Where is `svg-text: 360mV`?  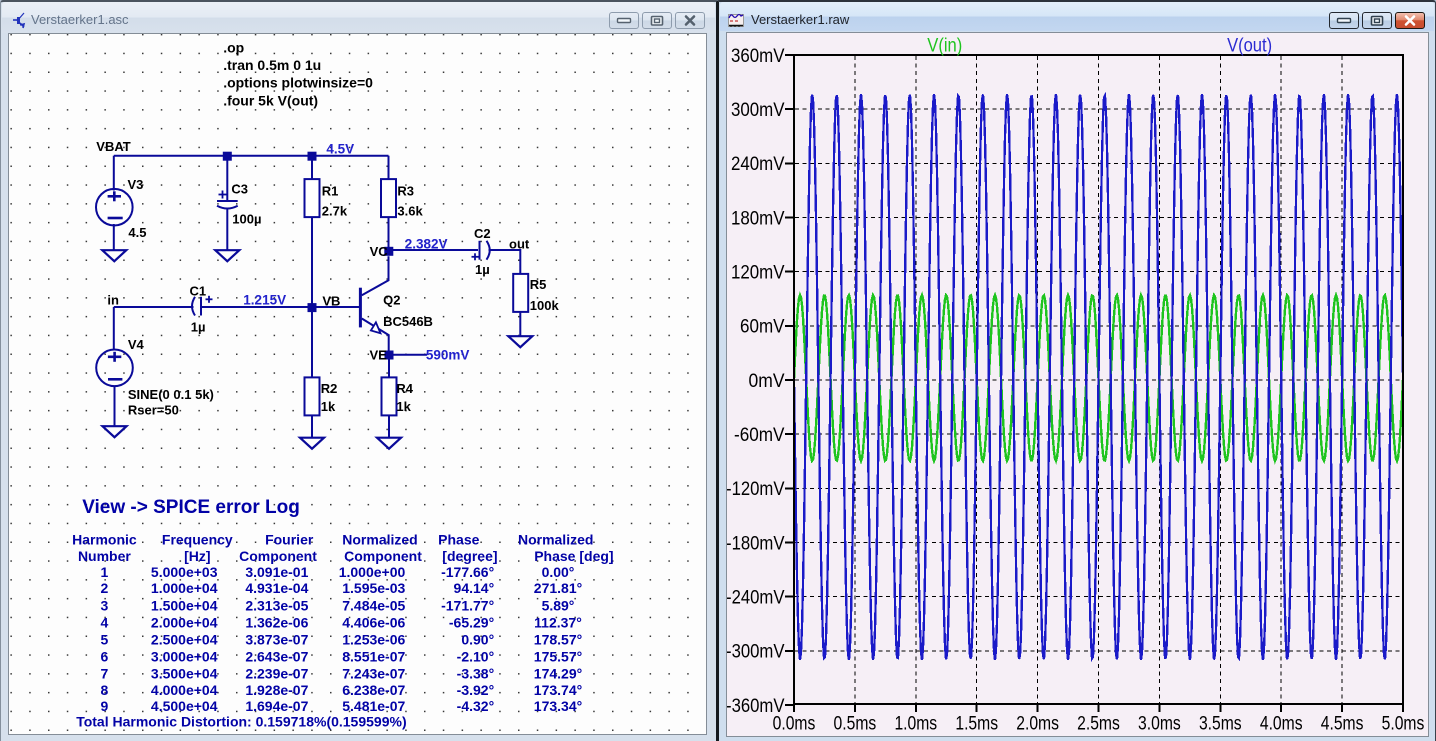
svg-text: 360mV is located at coordinates (758, 56).